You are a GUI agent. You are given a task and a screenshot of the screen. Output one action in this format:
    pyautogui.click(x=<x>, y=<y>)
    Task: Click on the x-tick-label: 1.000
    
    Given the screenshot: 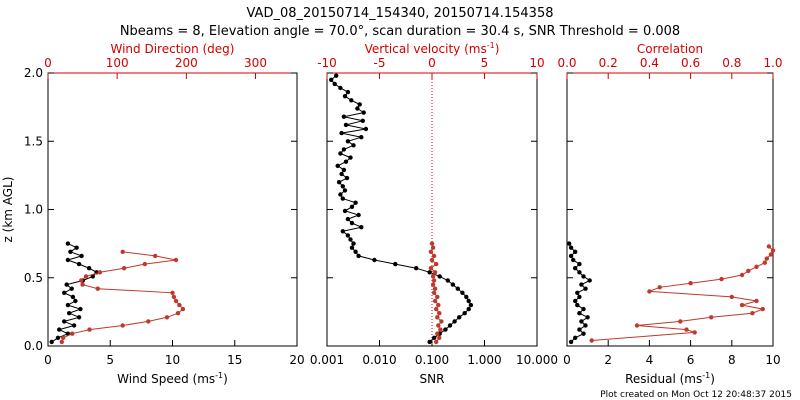 What is the action you would take?
    pyautogui.click(x=484, y=360)
    